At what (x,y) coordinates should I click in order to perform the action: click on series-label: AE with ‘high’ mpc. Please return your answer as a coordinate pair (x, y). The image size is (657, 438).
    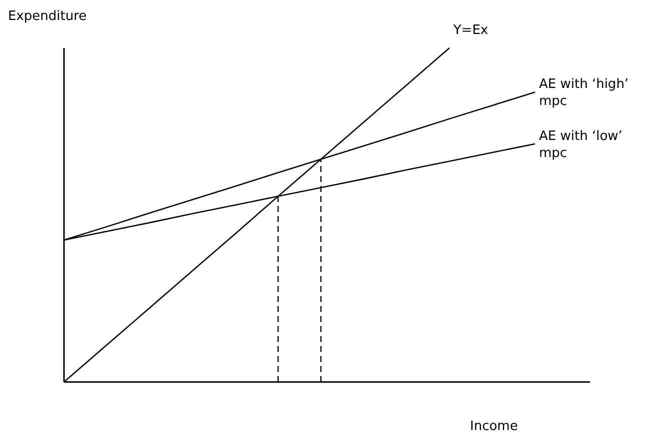
    Looking at the image, I should click on (584, 93).